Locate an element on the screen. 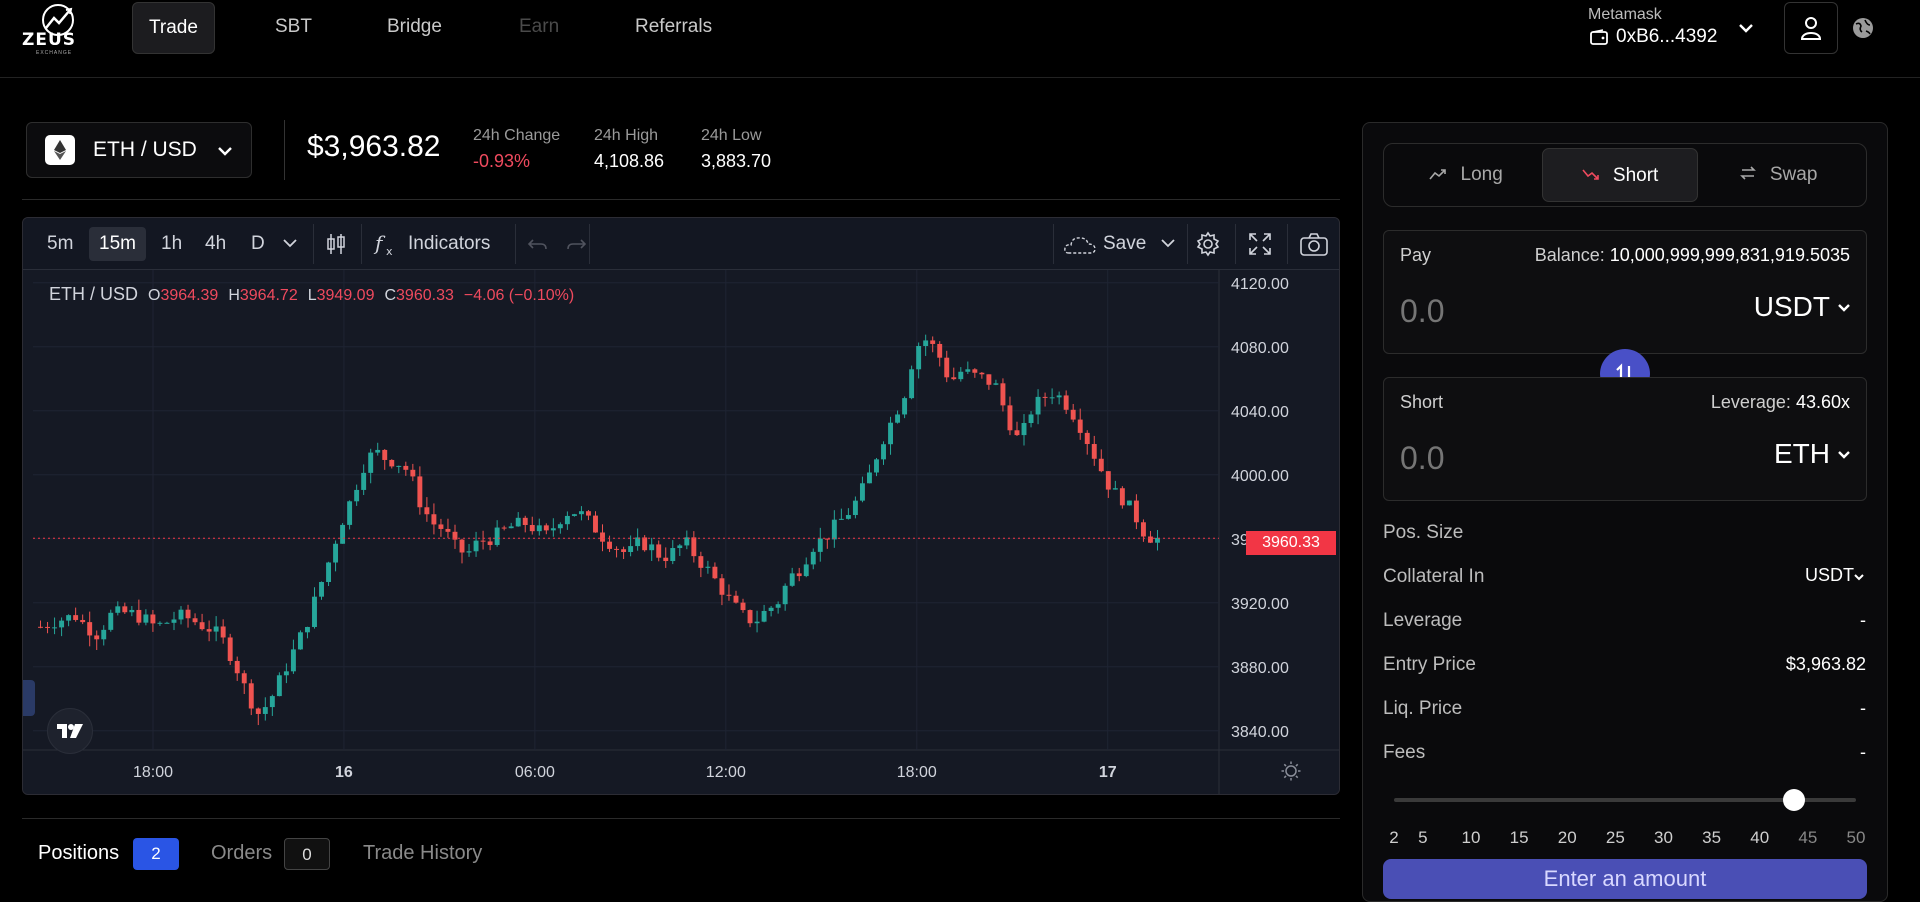 The width and height of the screenshot is (1920, 902). balance-display: Balance: 10,000,999,999,831,919.5035 is located at coordinates (1692, 255).